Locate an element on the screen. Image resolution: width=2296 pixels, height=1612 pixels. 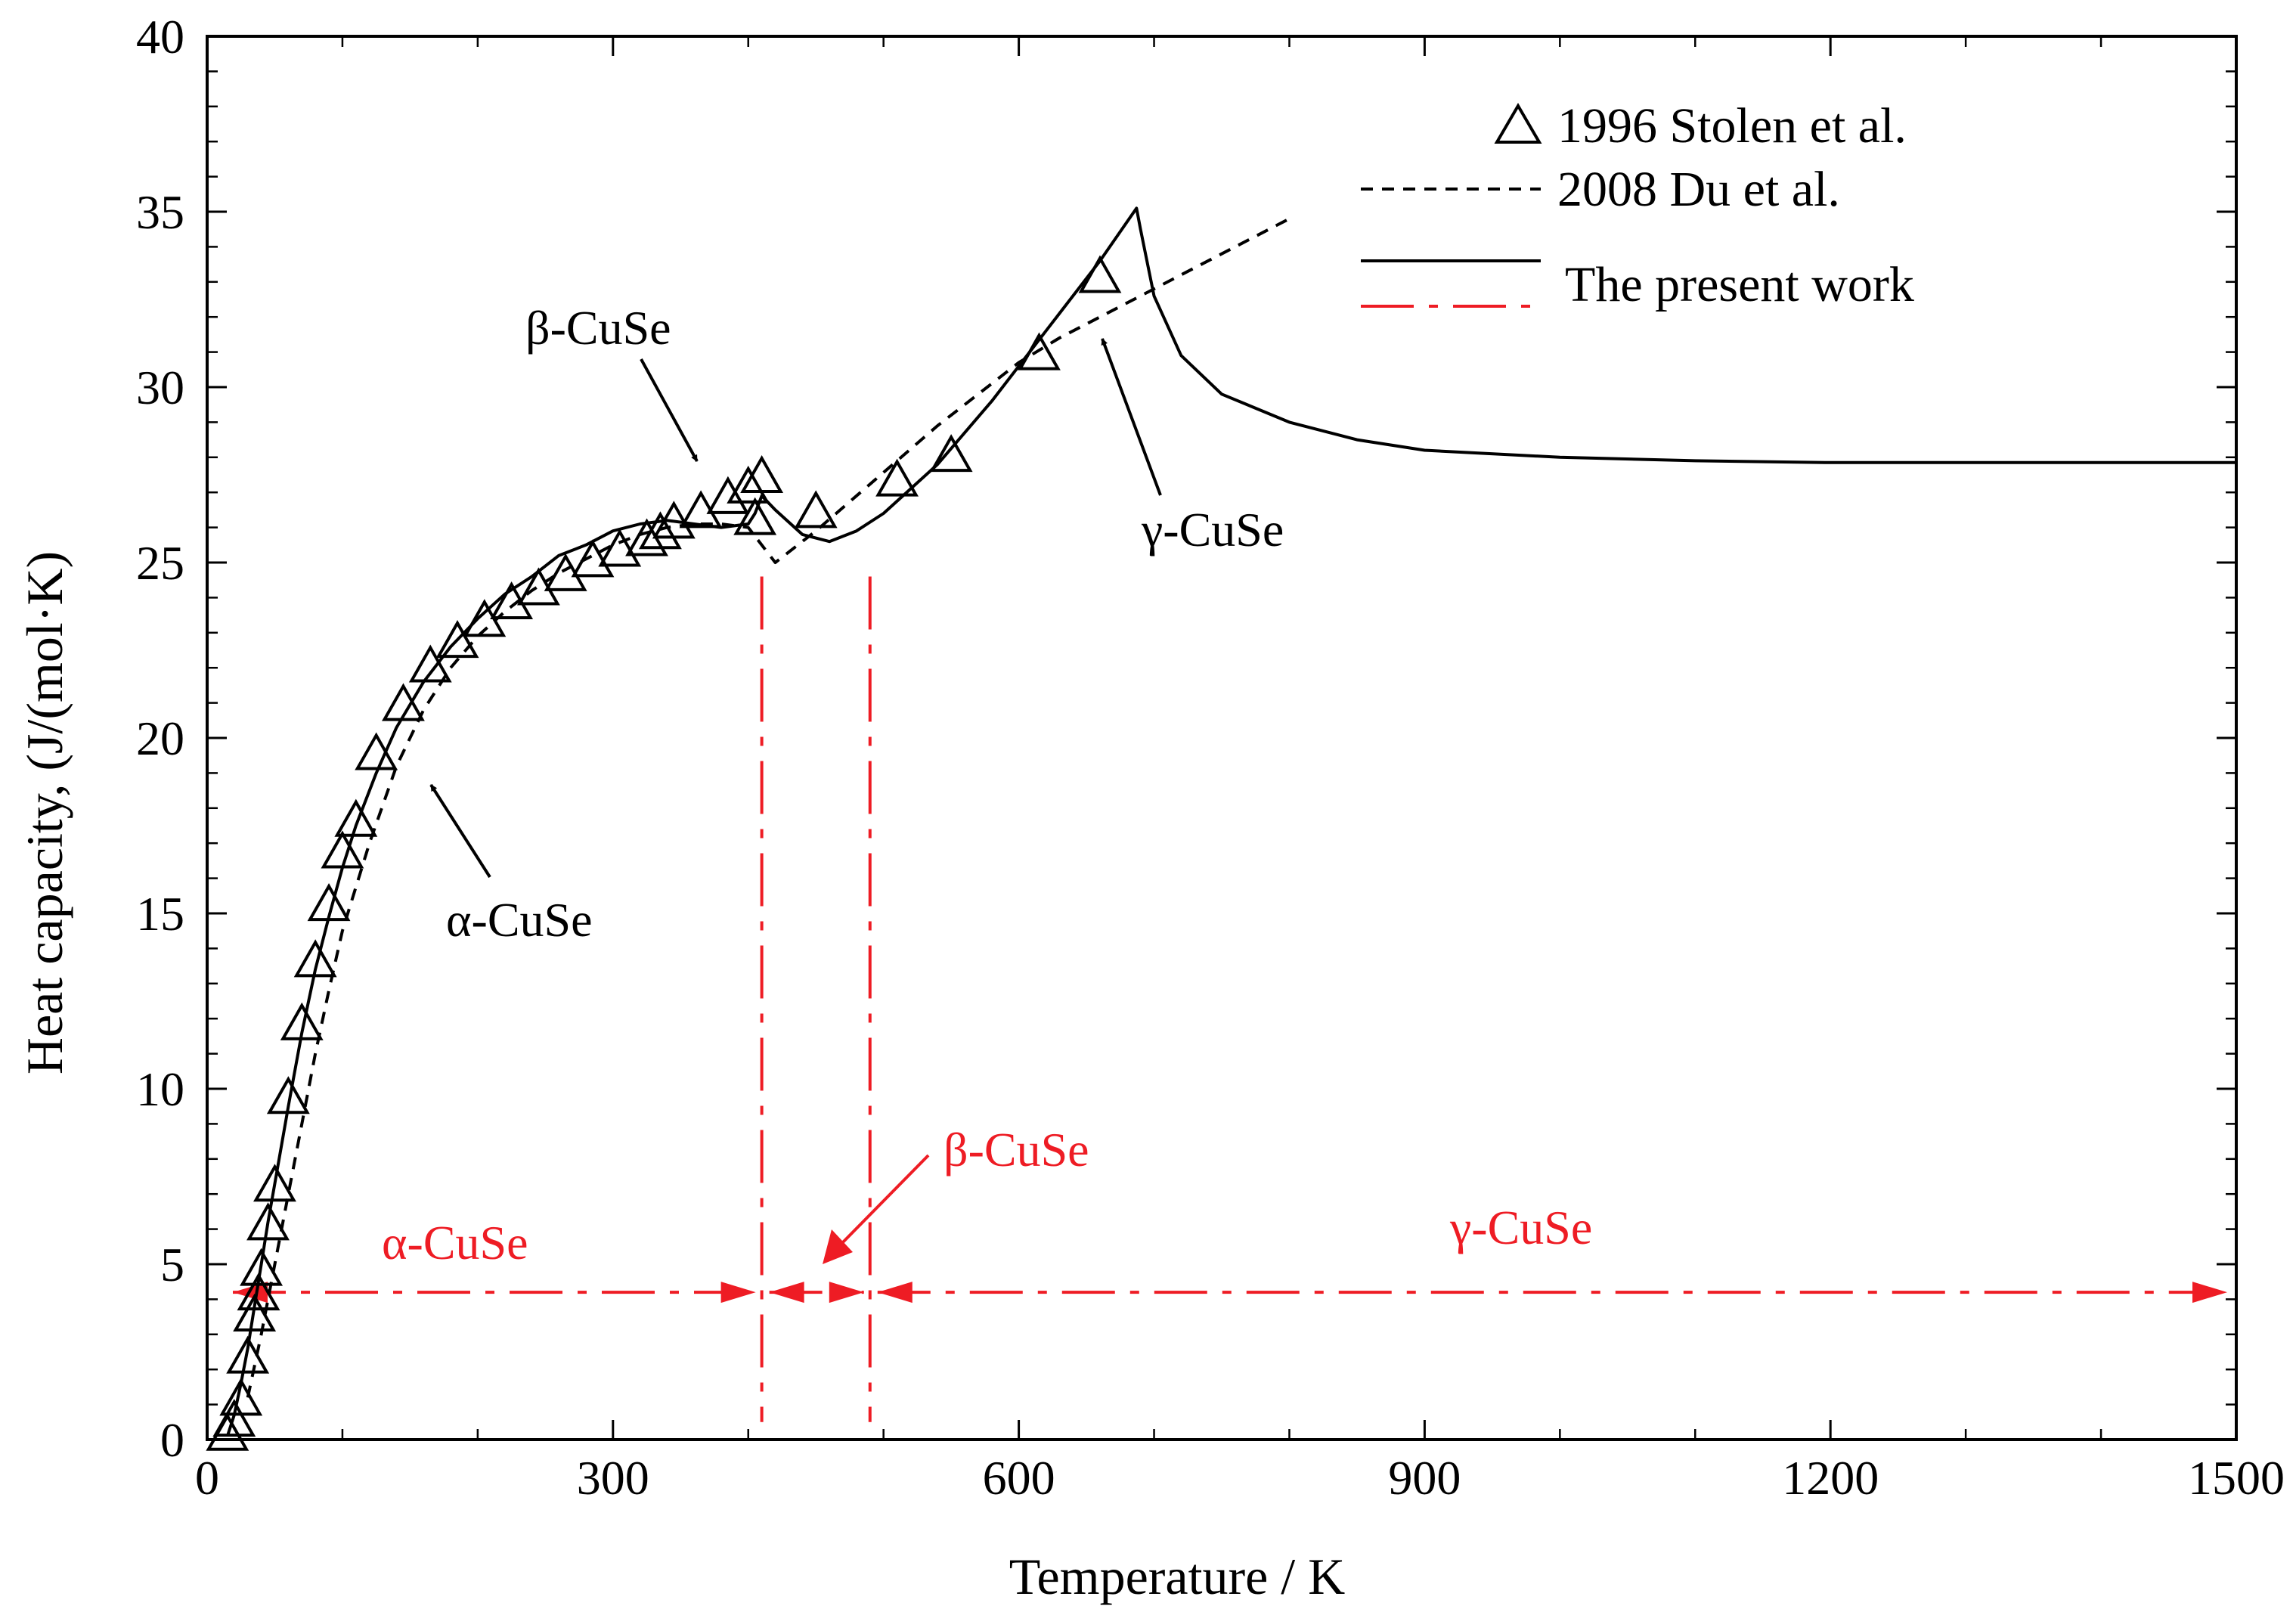
legend-label-stolen: 1996 Stolen et al. is located at coordinates (1732, 125).